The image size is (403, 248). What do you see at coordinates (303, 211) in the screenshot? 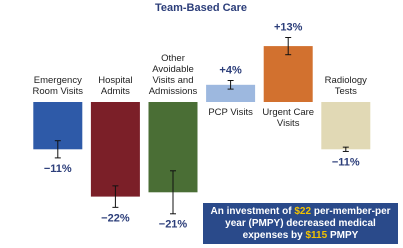
I see `highlight: $22` at bounding box center [303, 211].